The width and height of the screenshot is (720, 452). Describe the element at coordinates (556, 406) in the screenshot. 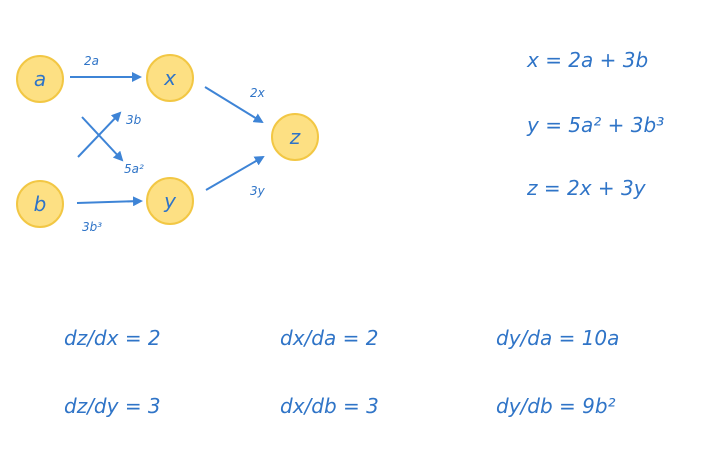

I see `derivative-dy-db: dy/db = 9b²` at that location.